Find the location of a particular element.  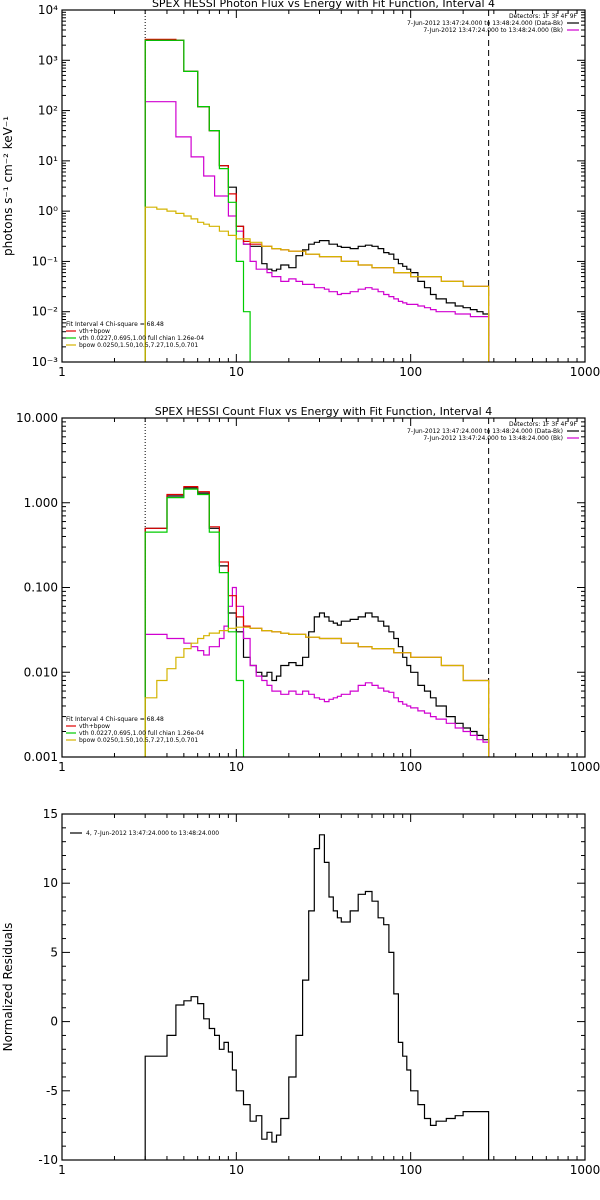

y-tick-label: 5 is located at coordinates (54, 952).